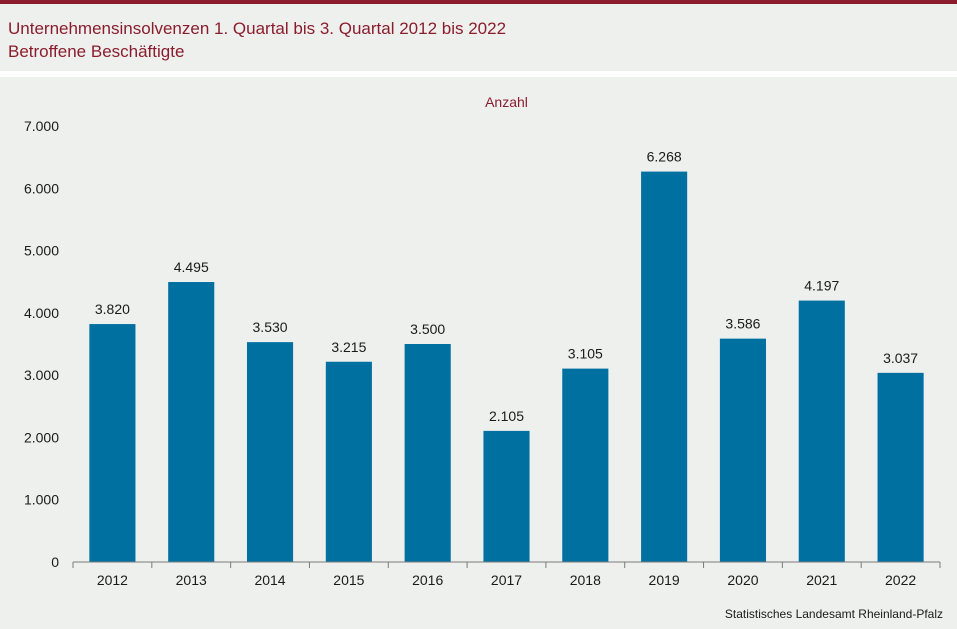  Describe the element at coordinates (664, 580) in the screenshot. I see `x-tick-label: 2019` at that location.